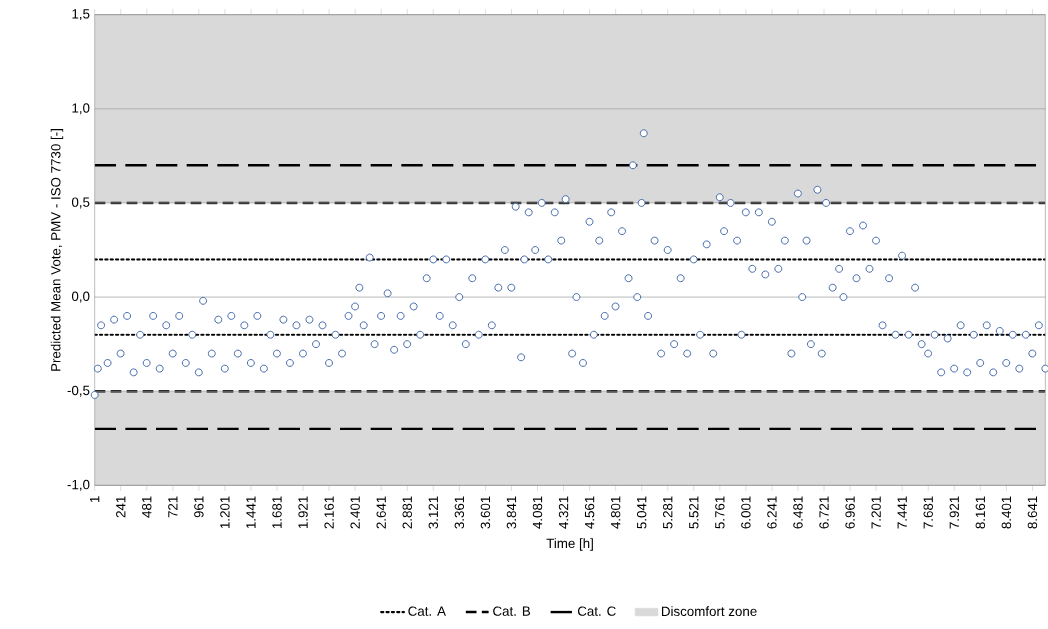 Image resolution: width=1048 pixels, height=629 pixels. What do you see at coordinates (199, 507) in the screenshot?
I see `x-tick-label: 961` at bounding box center [199, 507].